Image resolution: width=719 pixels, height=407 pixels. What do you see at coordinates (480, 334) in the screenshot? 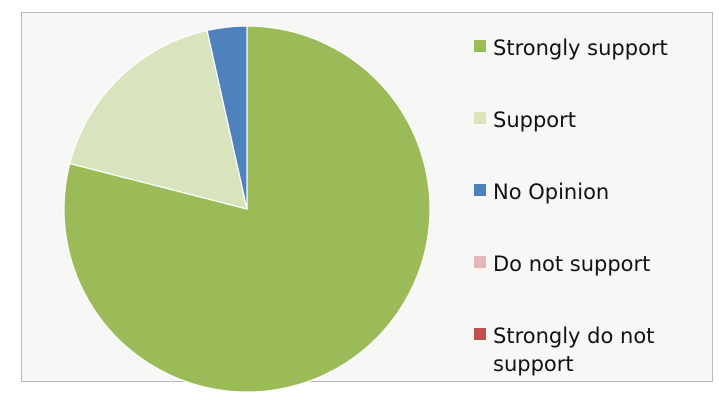
I see `legend-swatch-strongly-do-not-support` at bounding box center [480, 334].